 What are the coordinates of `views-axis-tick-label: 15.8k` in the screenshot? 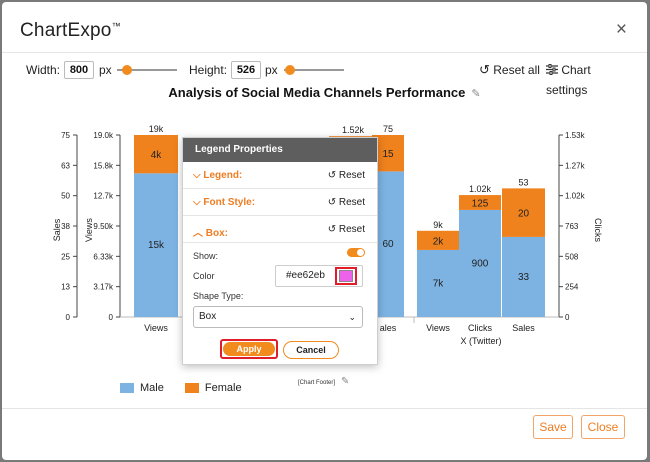 It's located at (103, 165).